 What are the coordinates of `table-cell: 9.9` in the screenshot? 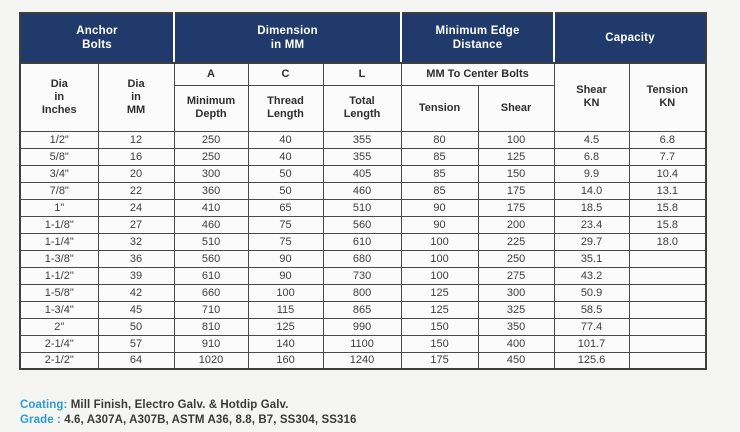 It's located at (591, 173).